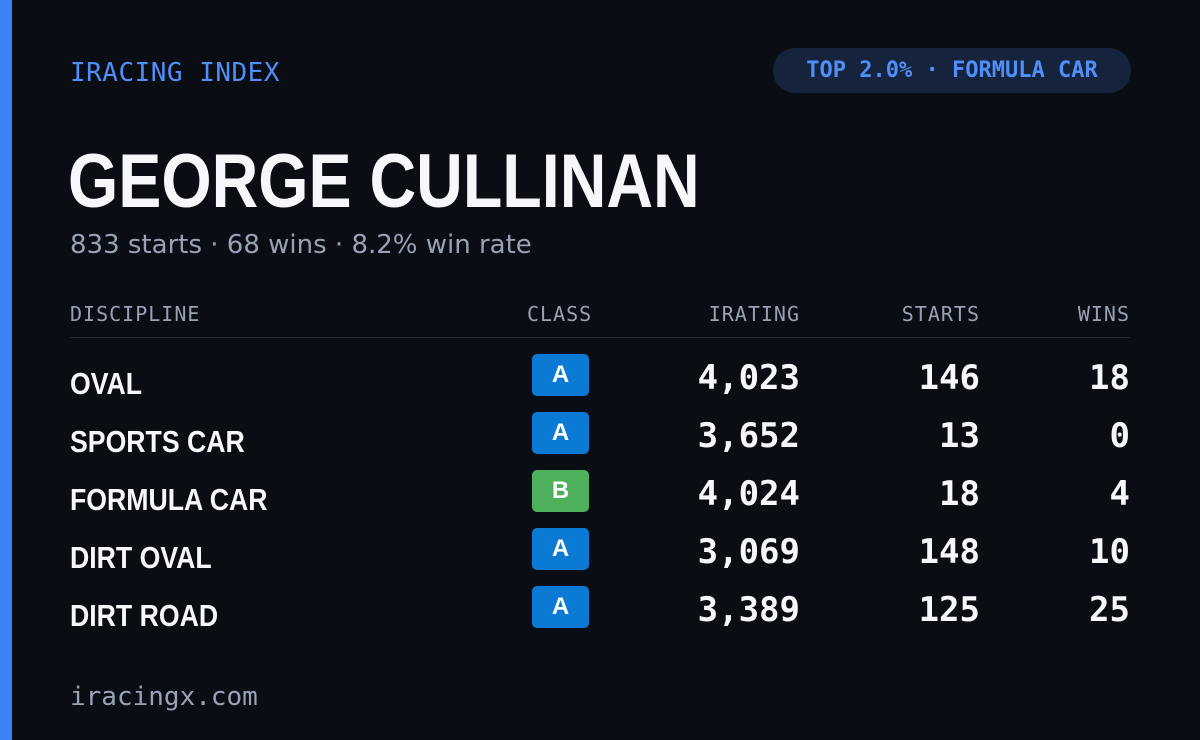 The width and height of the screenshot is (1200, 740). Describe the element at coordinates (600, 441) in the screenshot. I see `table-row: SPORTS CAR A 3,652 13 0` at that location.